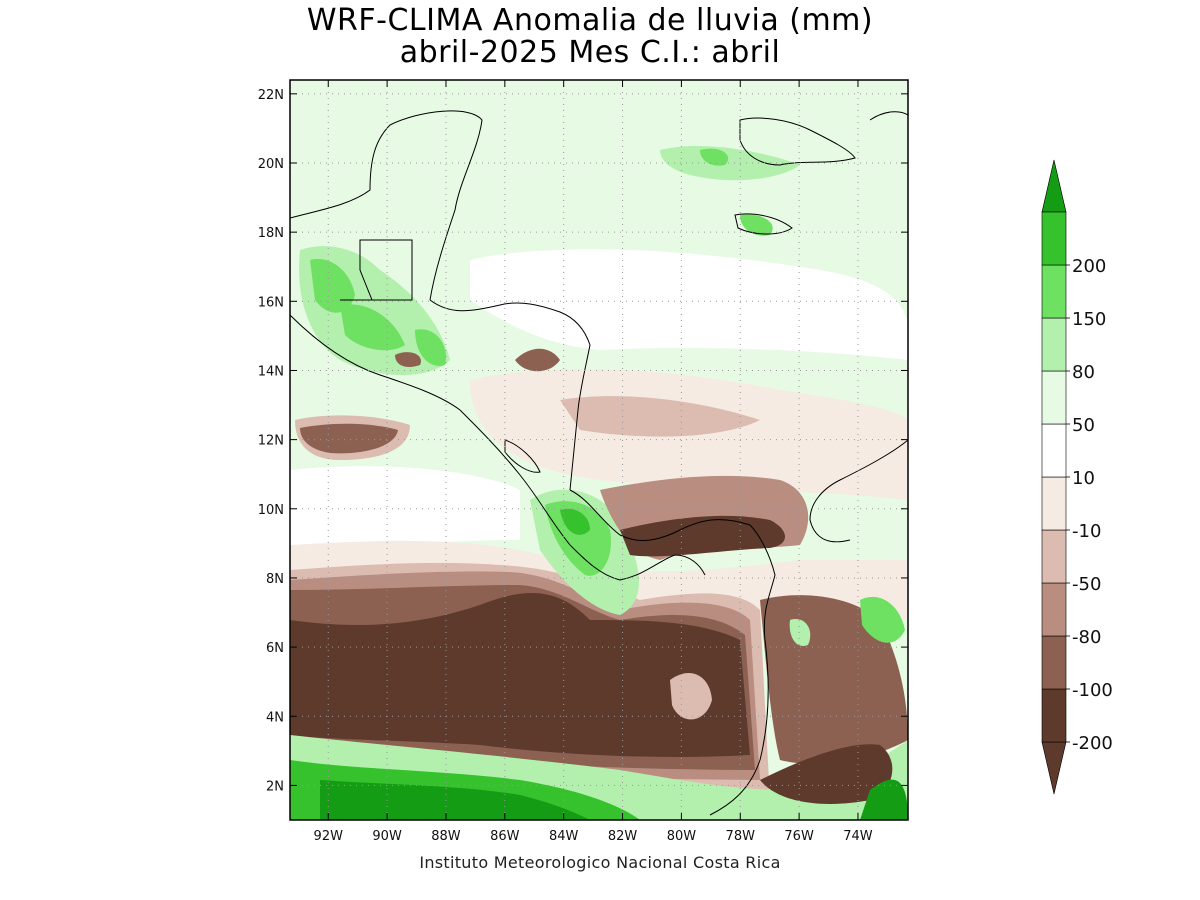  What do you see at coordinates (1092, 743) in the screenshot?
I see `colorbar-label: -200` at bounding box center [1092, 743].